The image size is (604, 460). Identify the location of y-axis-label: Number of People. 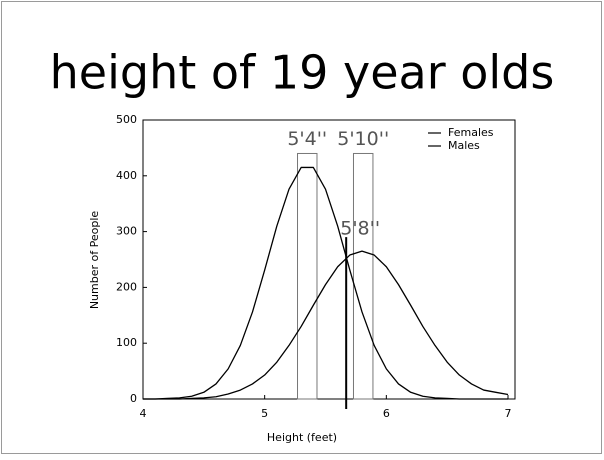
(94, 260).